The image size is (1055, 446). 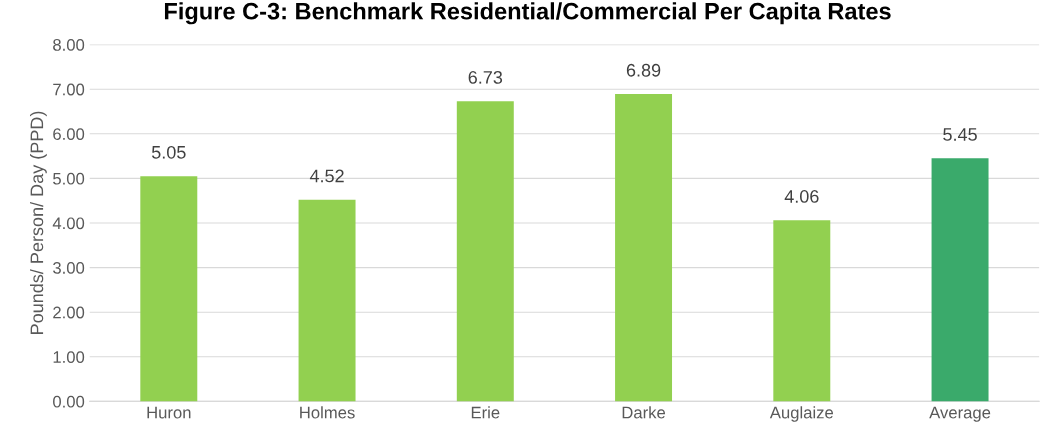 I want to click on y-tick-label: 0.00, so click(x=69, y=401).